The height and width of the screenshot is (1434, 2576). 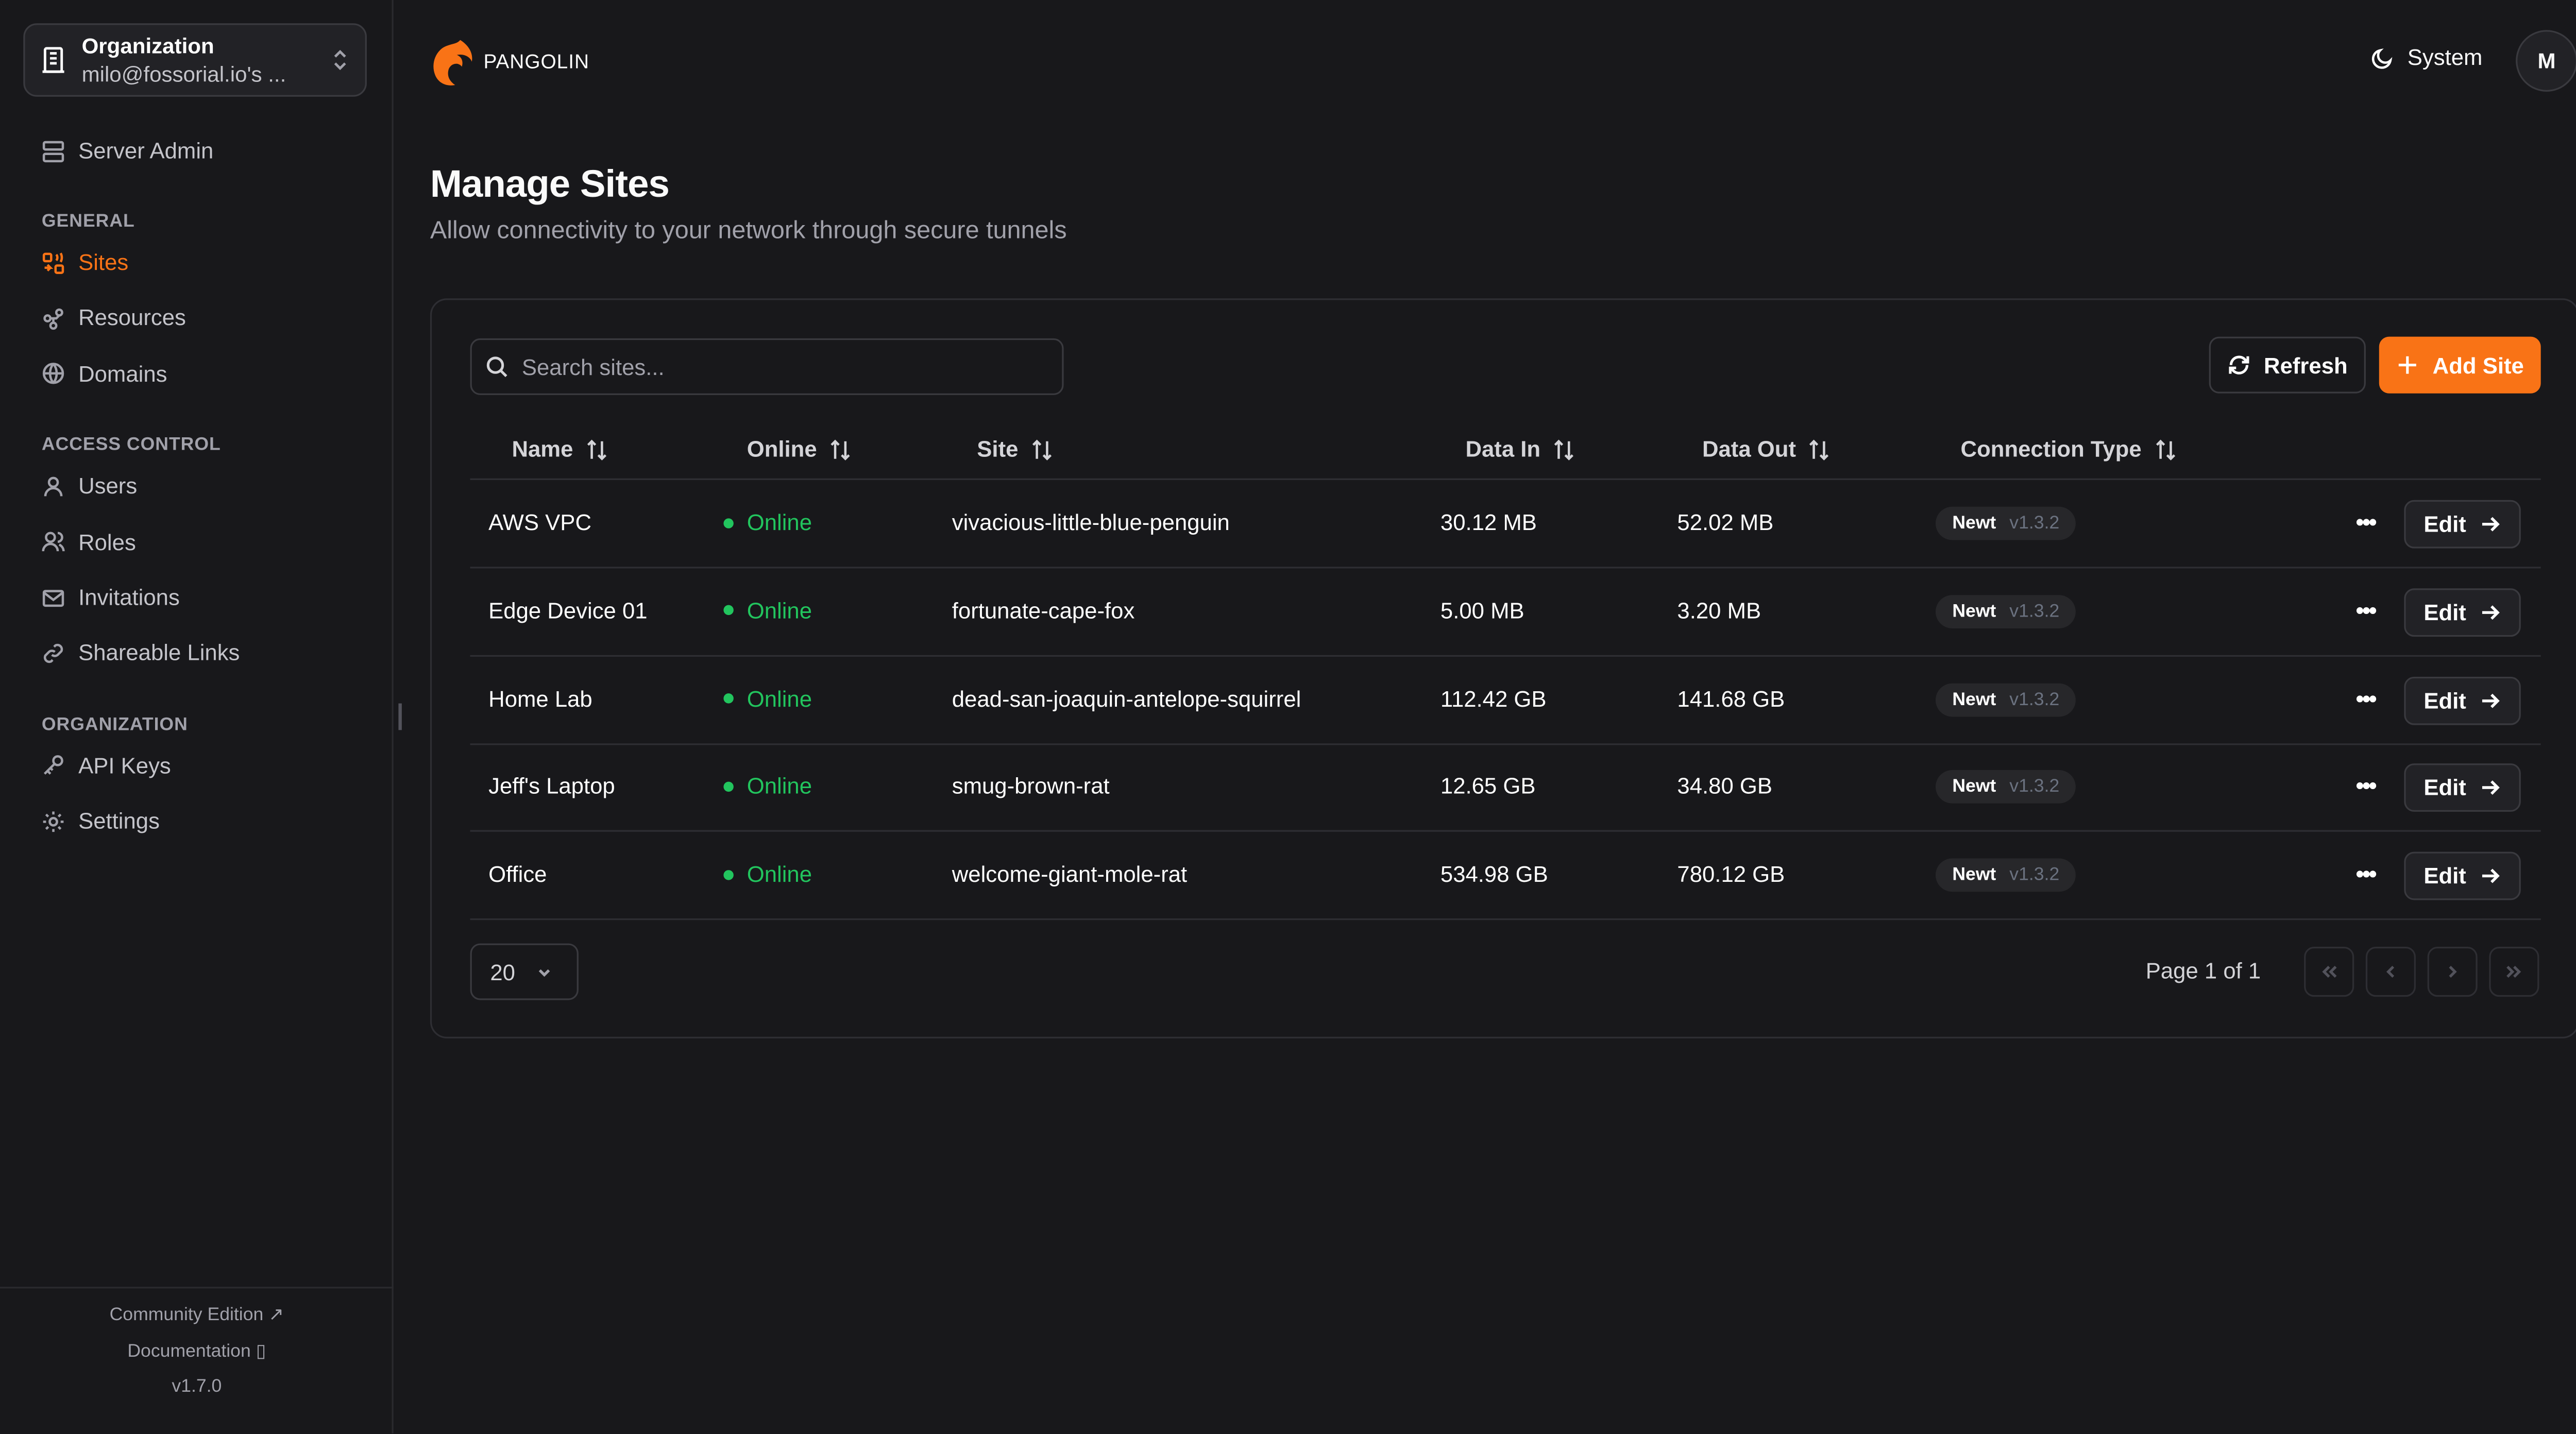 I want to click on theme-label: System, so click(x=2445, y=57).